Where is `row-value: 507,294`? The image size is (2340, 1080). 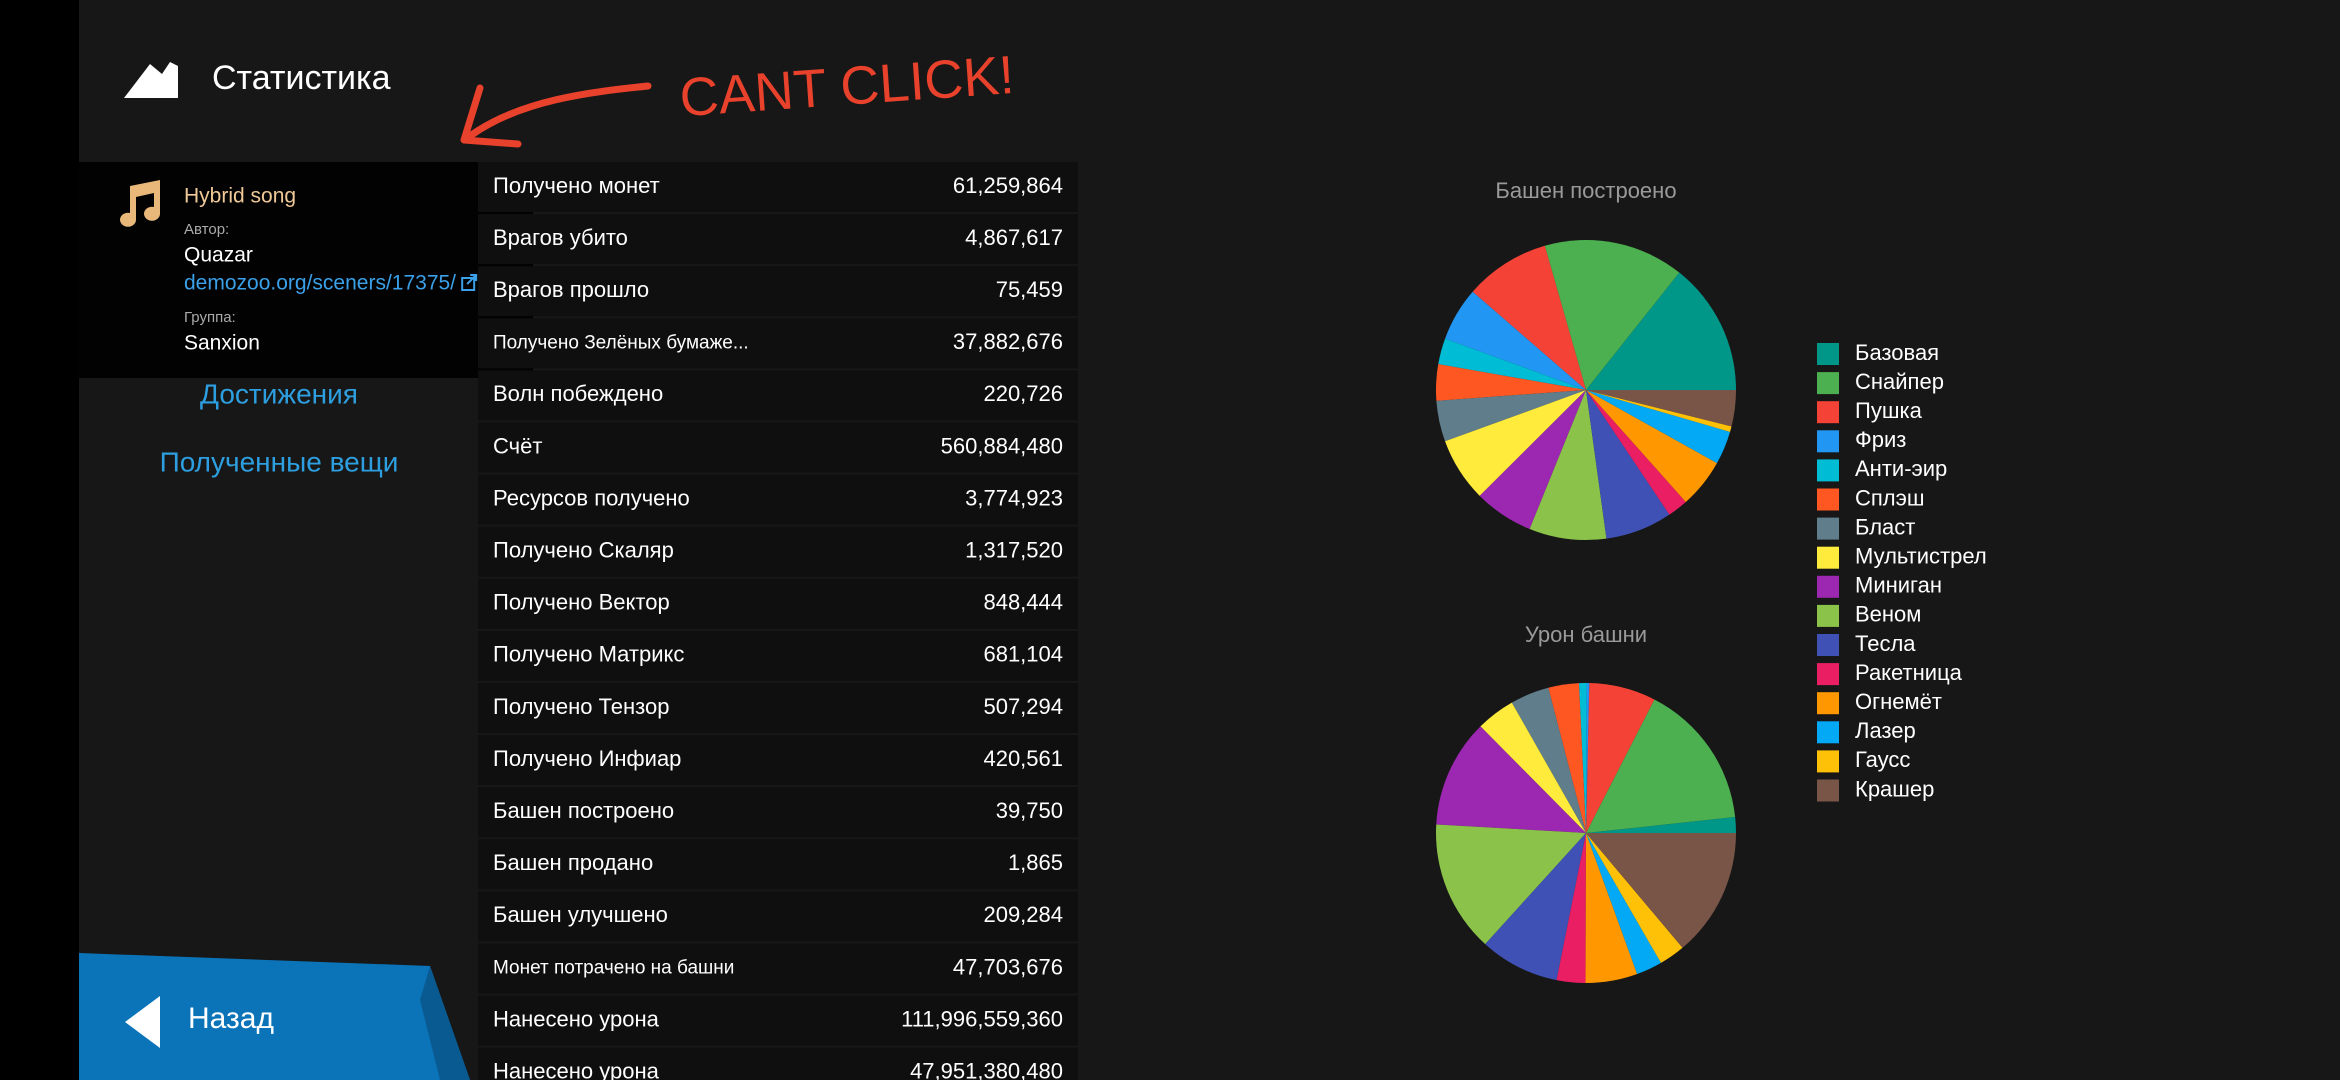
row-value: 507,294 is located at coordinates (1023, 706).